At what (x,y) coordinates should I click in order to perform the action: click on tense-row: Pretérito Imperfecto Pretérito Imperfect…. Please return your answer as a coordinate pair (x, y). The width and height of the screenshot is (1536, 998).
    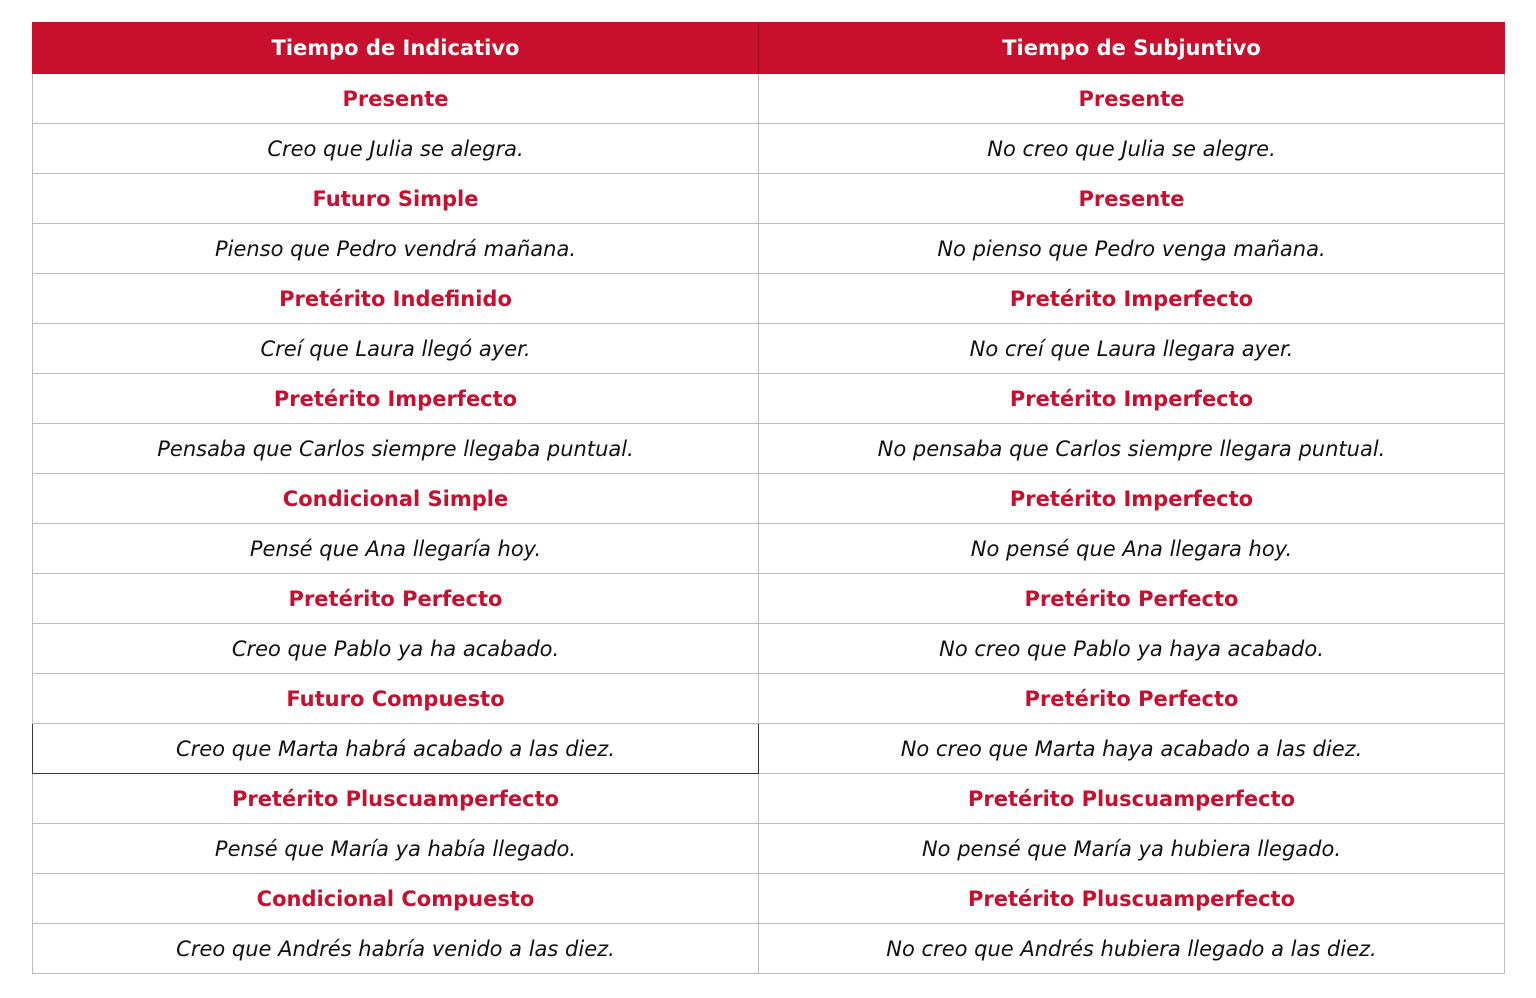
    Looking at the image, I should click on (768, 398).